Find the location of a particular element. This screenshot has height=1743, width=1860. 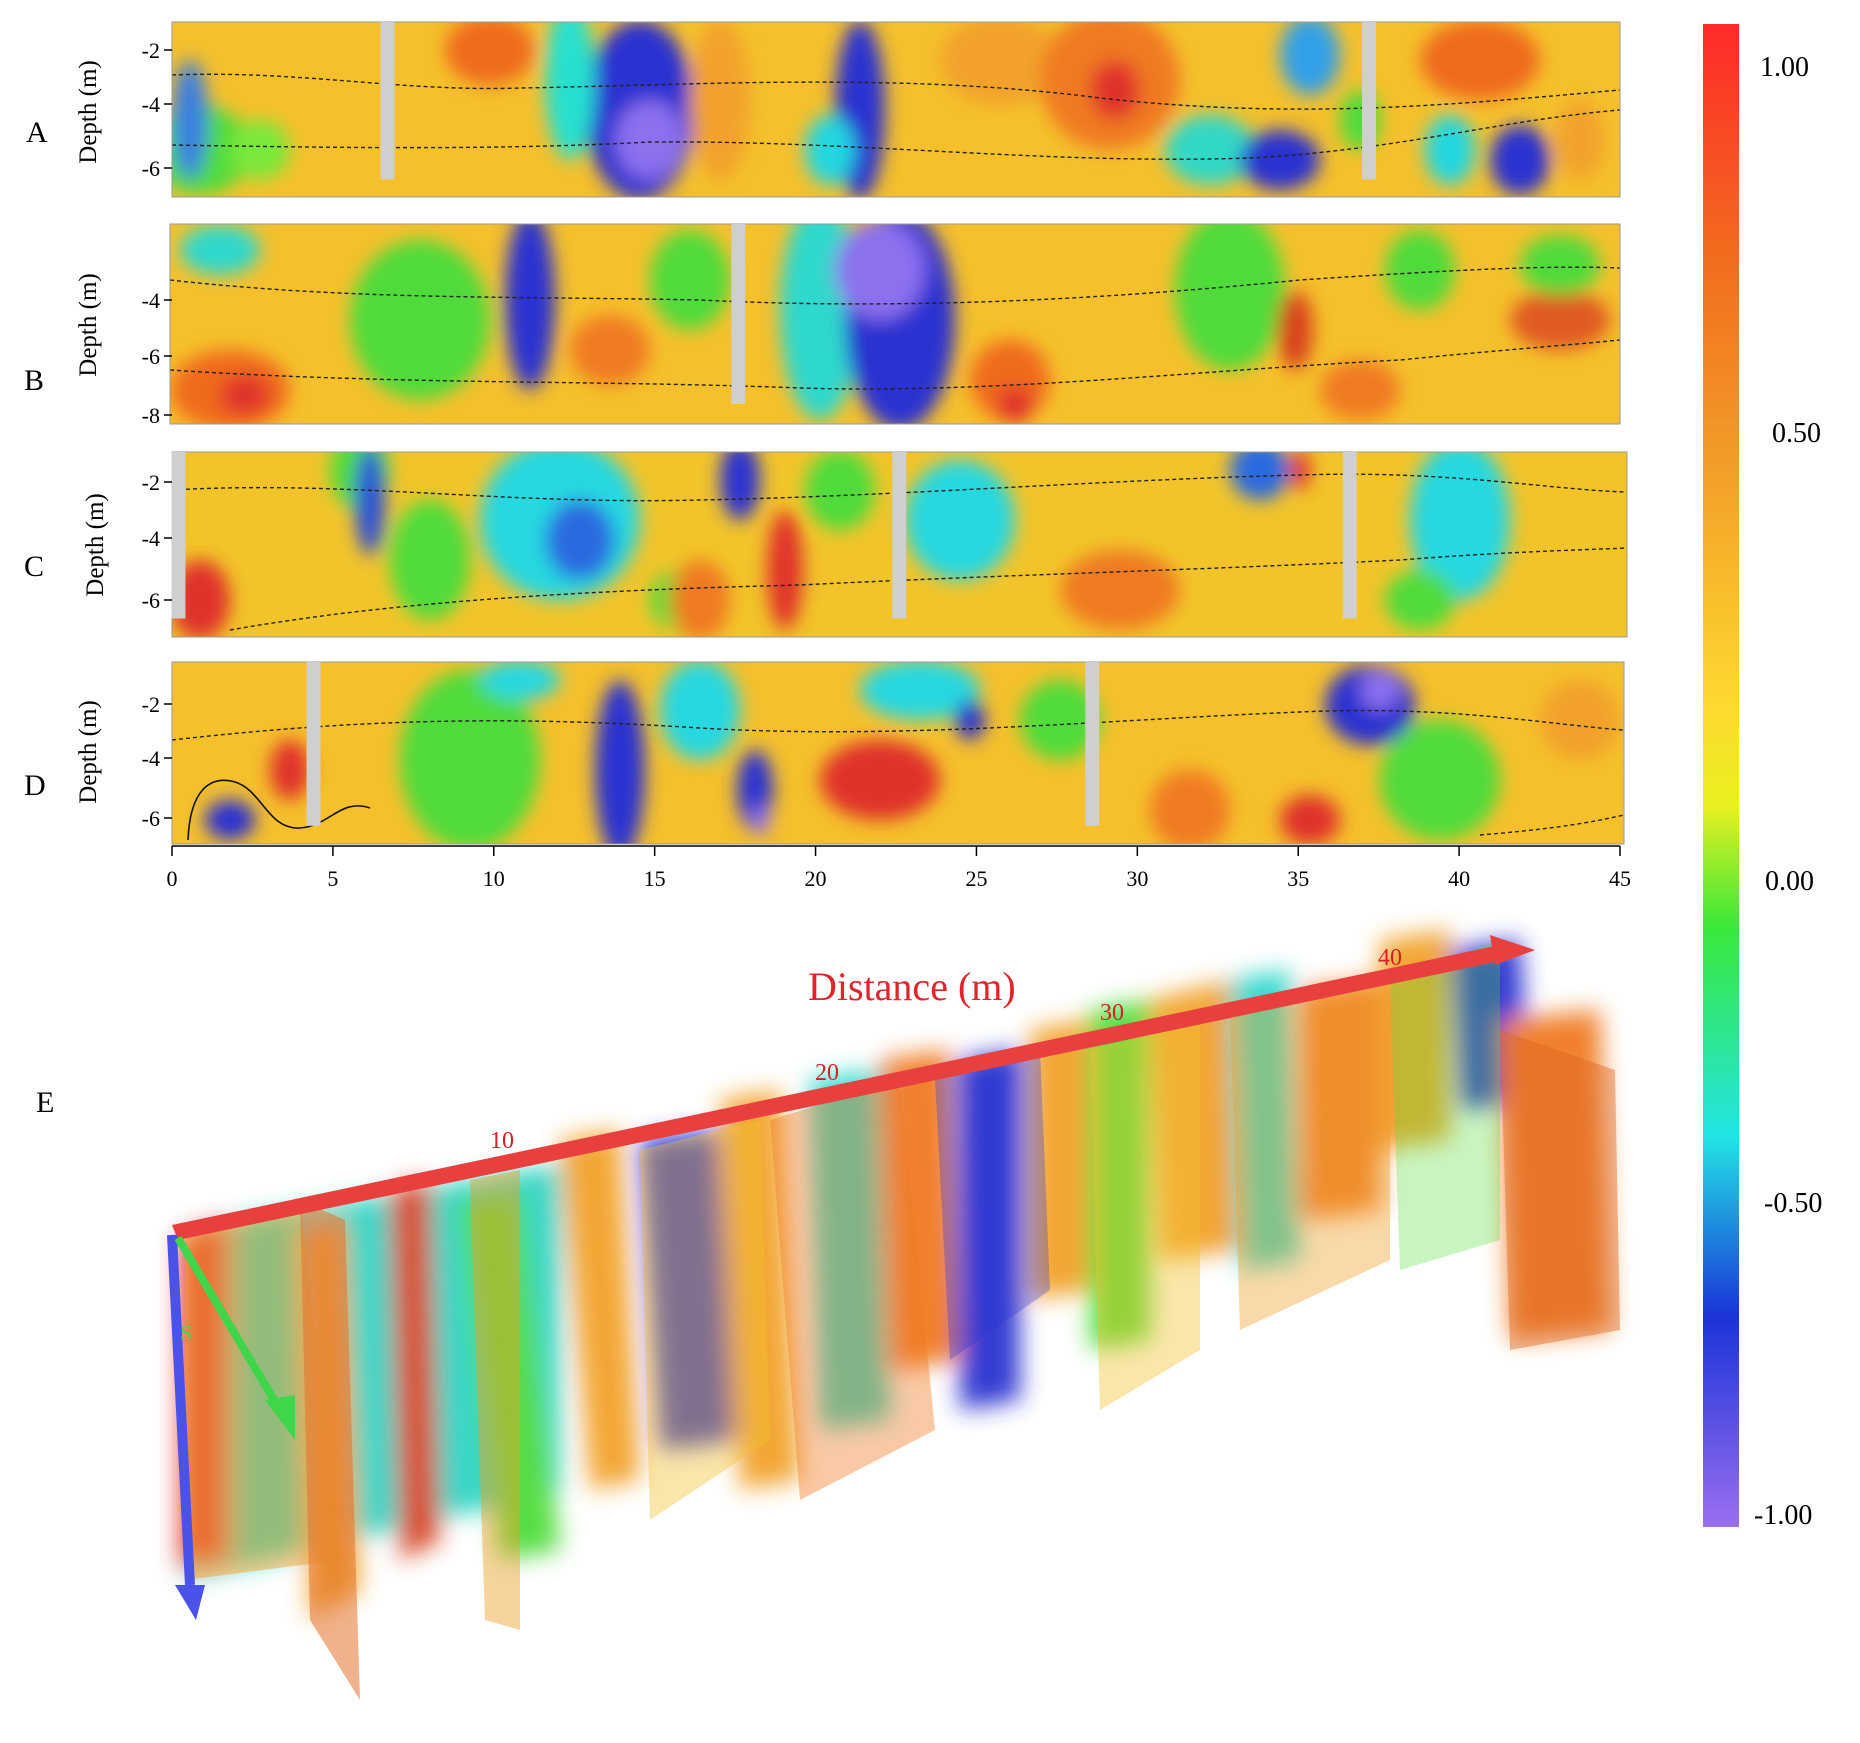

colorbar: 1.00 0.50 0.00 -0.50 -1.00 is located at coordinates (1762, 777).